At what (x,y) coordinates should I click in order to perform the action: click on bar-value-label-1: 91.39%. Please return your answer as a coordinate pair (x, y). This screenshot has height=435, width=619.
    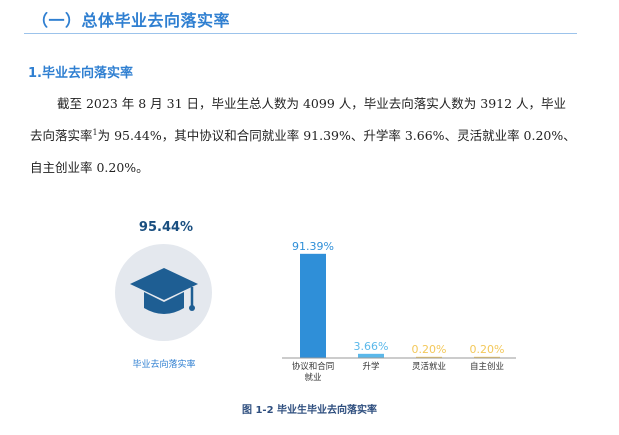
    Looking at the image, I should click on (313, 246).